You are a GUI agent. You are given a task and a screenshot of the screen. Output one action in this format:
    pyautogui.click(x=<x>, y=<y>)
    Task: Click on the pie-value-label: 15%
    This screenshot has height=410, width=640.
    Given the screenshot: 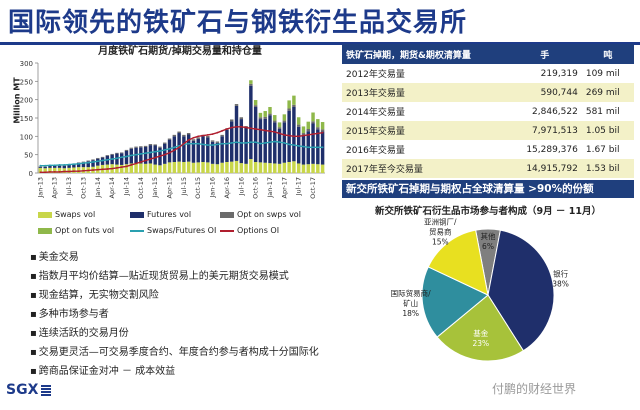 What is the action you would take?
    pyautogui.click(x=440, y=242)
    